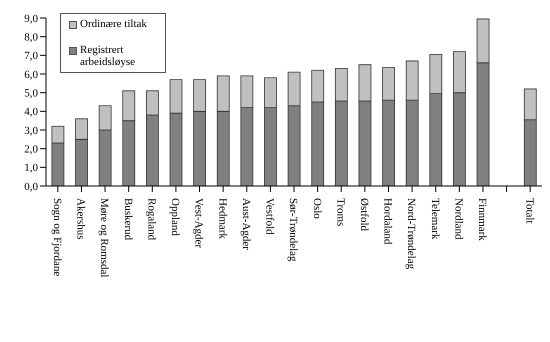  I want to click on x-tick-label: Møre og Romsdal, so click(104, 238).